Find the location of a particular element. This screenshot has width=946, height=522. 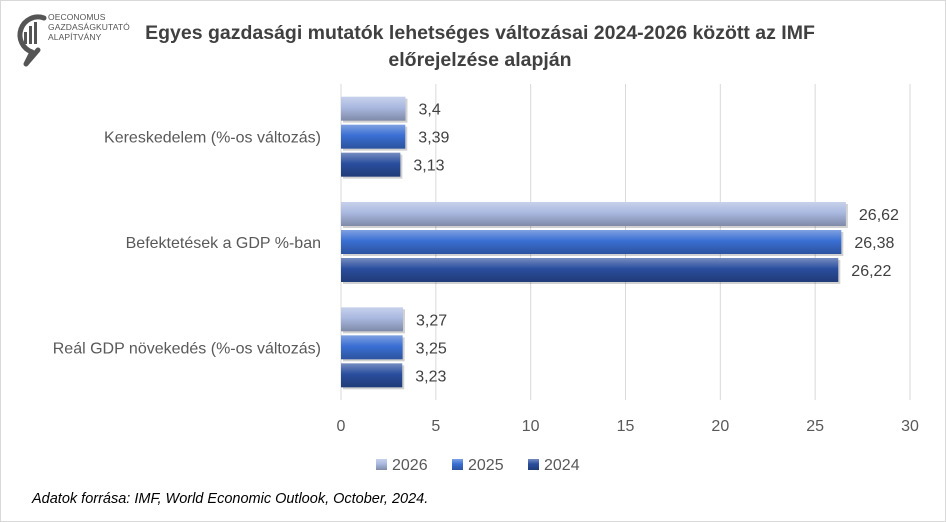

legend-label-2026: 2026 is located at coordinates (410, 465).